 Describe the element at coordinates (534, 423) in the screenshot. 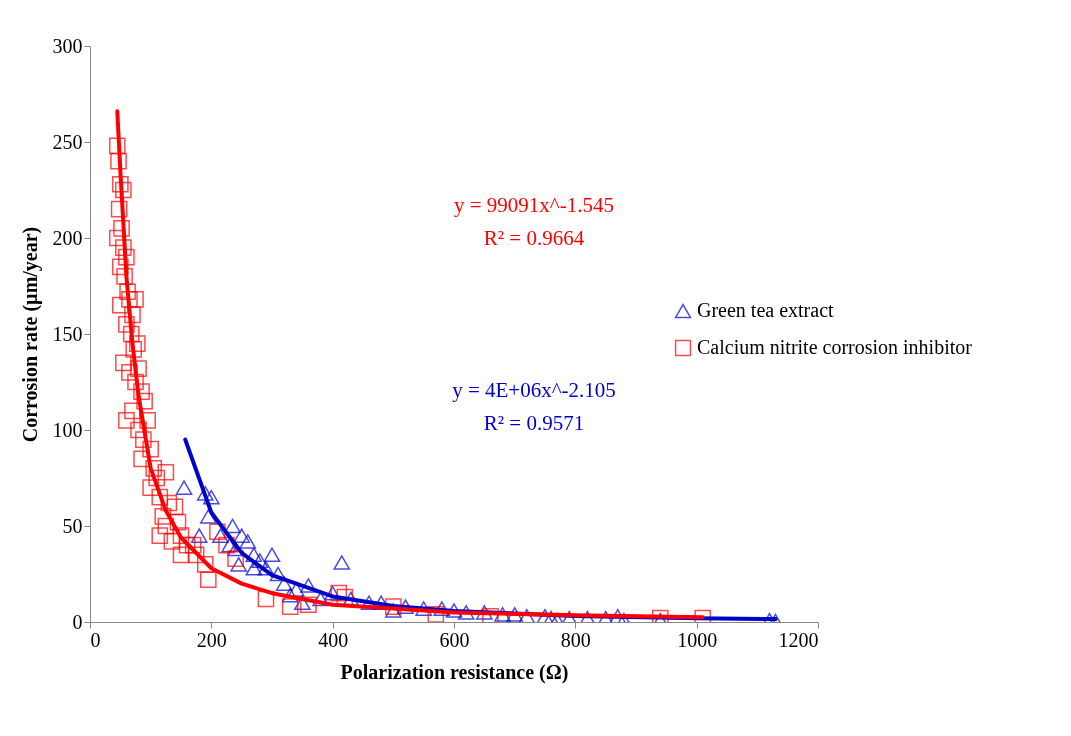

I see `annotation: R² = 0.9571` at that location.